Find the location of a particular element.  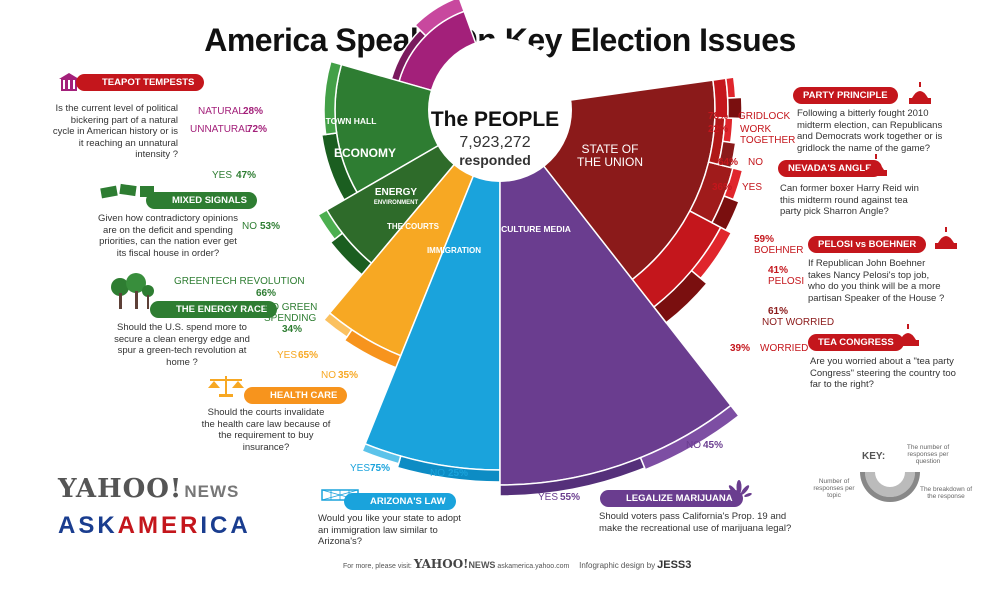

sector-arizona-yes is located at coordinates (448, 469).